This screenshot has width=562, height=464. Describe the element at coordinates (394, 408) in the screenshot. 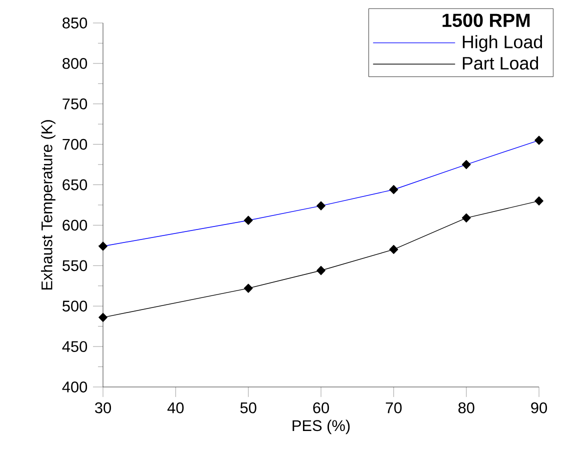

I see `x-tick-label: 70` at that location.